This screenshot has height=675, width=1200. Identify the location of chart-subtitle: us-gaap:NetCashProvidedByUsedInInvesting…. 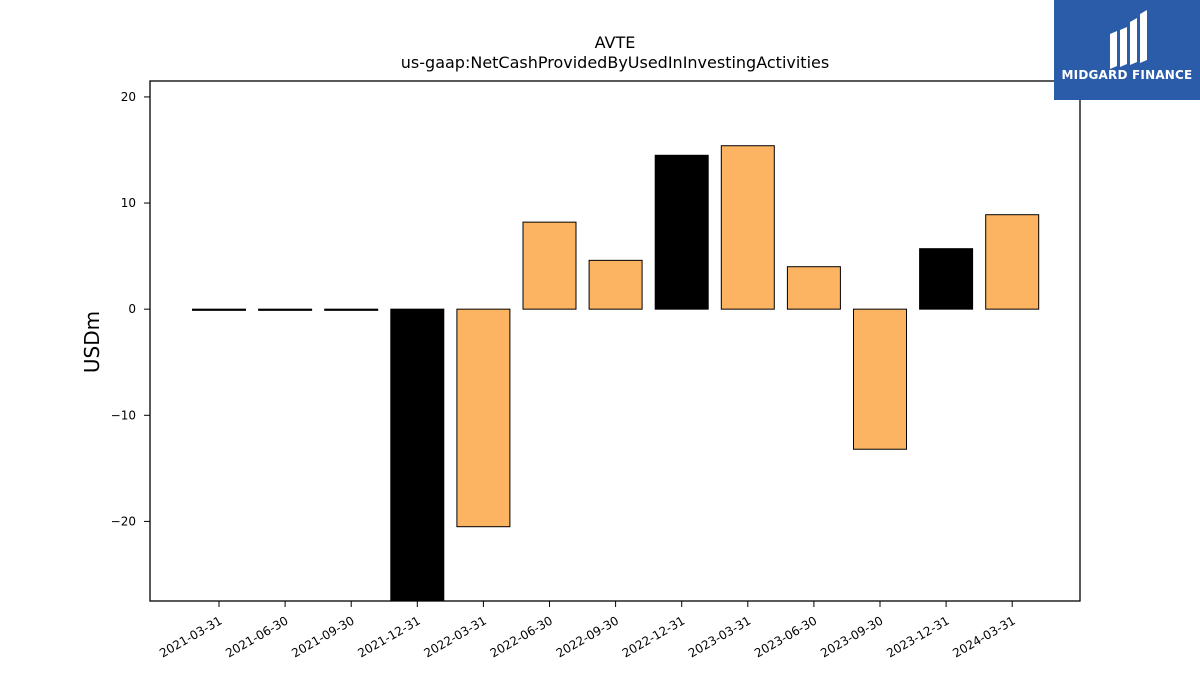
(615, 62).